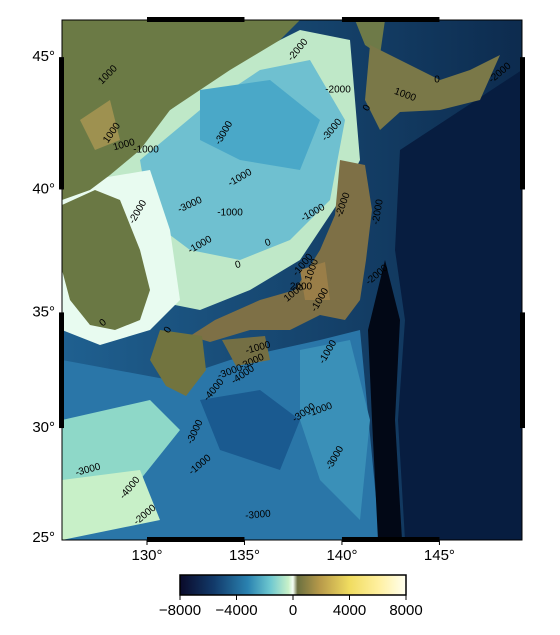  I want to click on lon-tick-label: 140°, so click(341, 555).